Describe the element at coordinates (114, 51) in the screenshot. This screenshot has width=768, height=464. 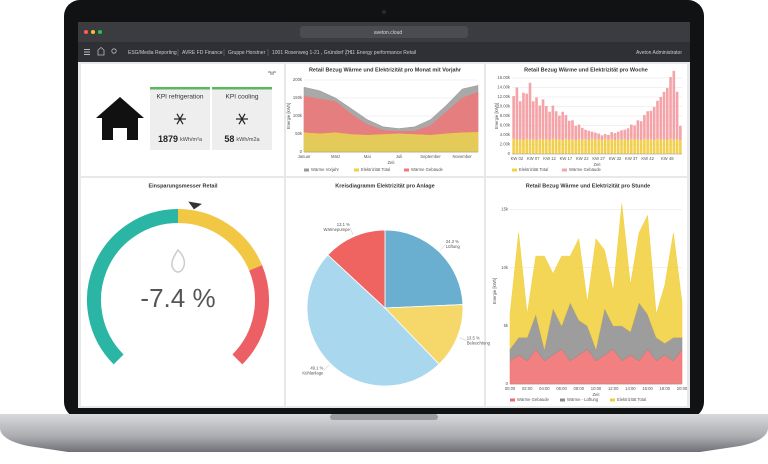
I see `search-icon` at that location.